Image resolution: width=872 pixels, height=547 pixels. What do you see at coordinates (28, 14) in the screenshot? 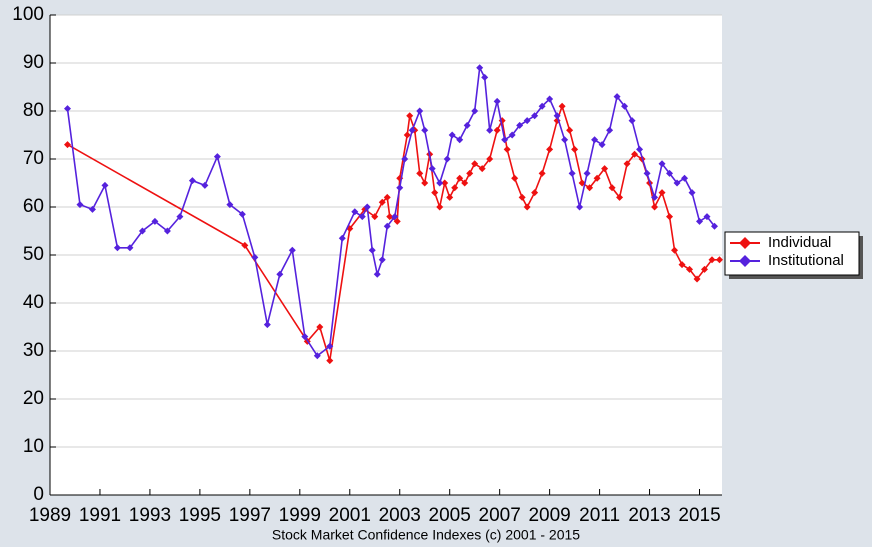
I see `y-tick-label: 100` at bounding box center [28, 14].